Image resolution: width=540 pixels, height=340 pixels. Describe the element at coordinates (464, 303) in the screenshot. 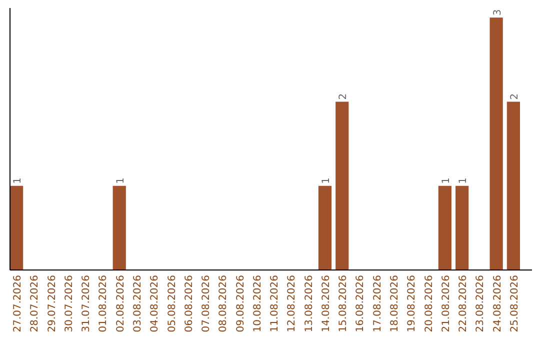

I see `x-tick-label: 22.08.2026` at that location.